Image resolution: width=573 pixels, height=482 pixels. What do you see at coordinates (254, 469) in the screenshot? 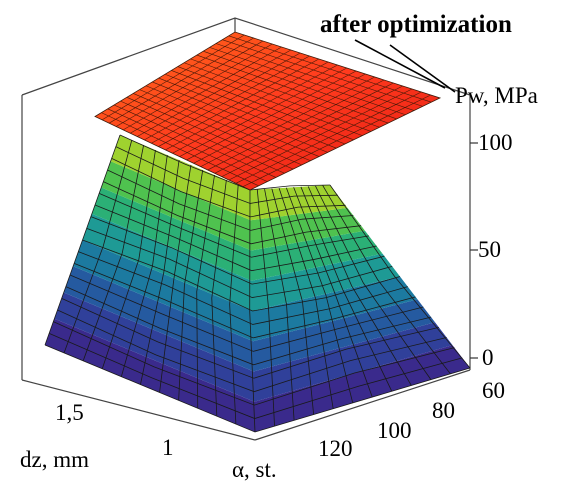
I see `y-axis-label: α, st.` at bounding box center [254, 469].